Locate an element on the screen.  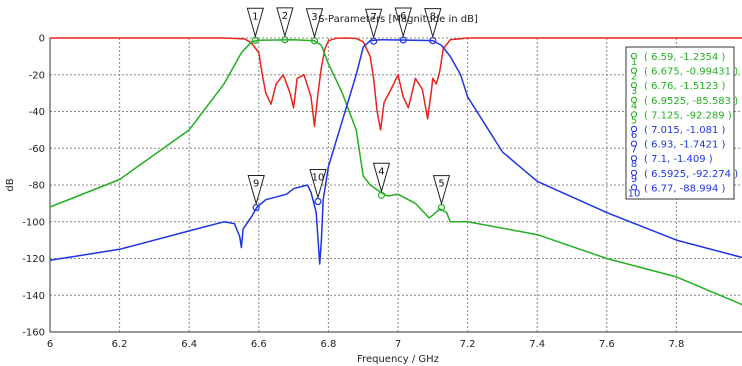
x-axis-label: Frequency / GHz is located at coordinates (398, 359).